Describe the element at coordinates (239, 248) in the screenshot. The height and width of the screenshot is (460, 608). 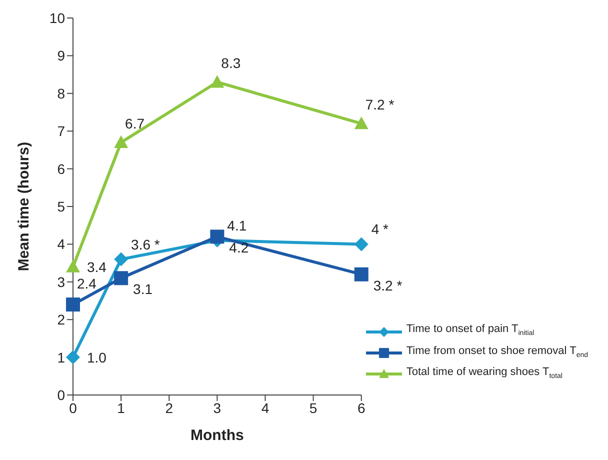
I see `data-label: 4.2` at that location.